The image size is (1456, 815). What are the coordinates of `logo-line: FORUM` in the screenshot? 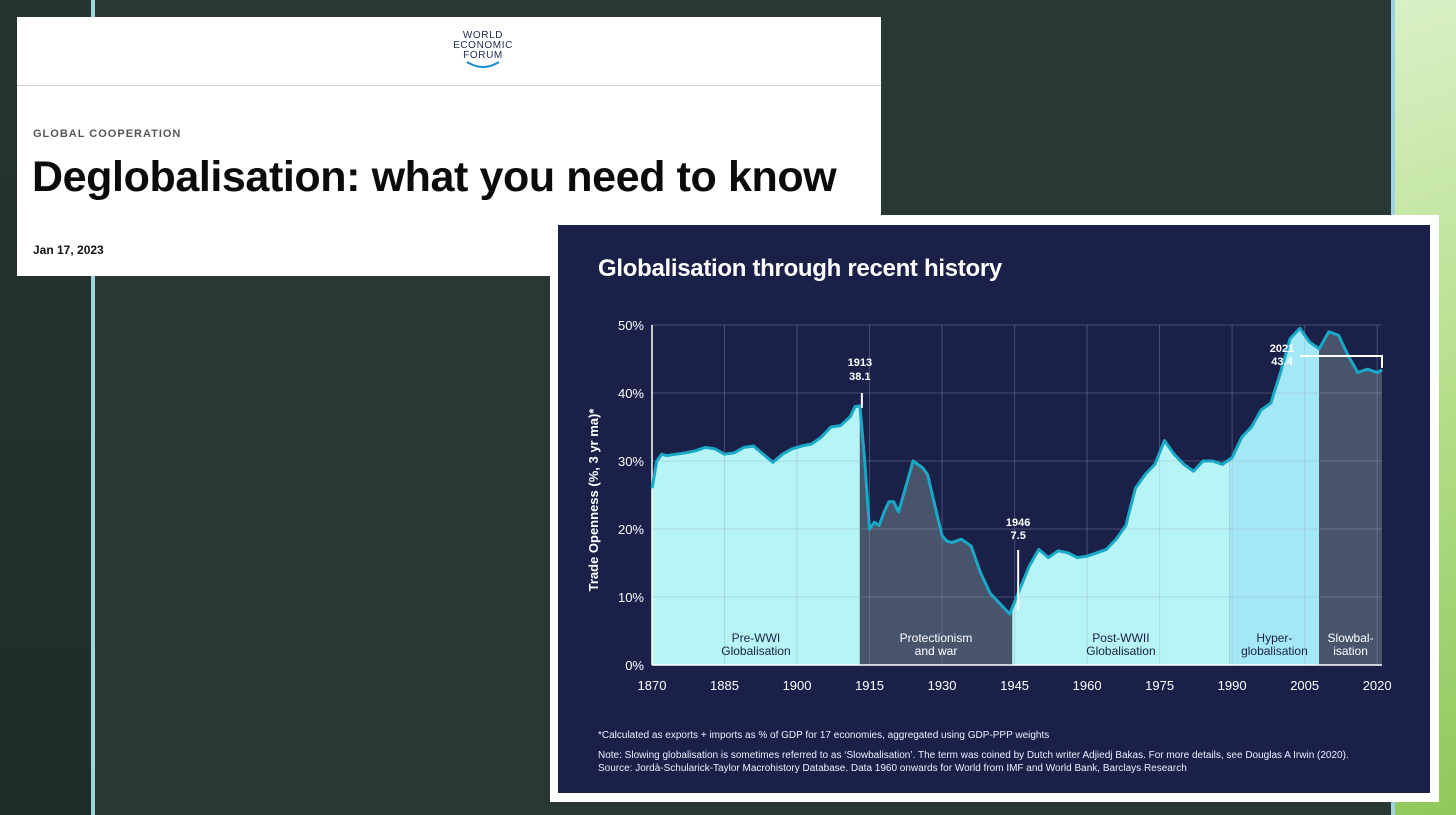 It's located at (483, 55).